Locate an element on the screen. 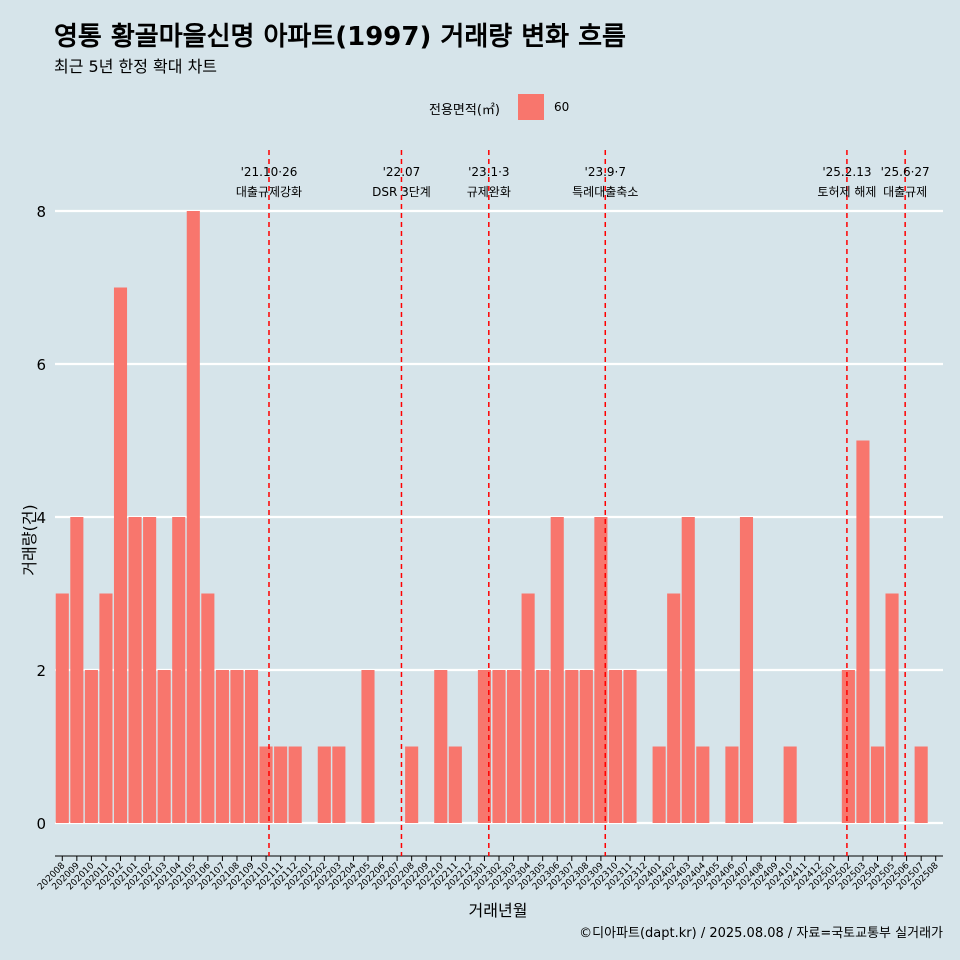  y-tick-label: 6 is located at coordinates (41, 365).